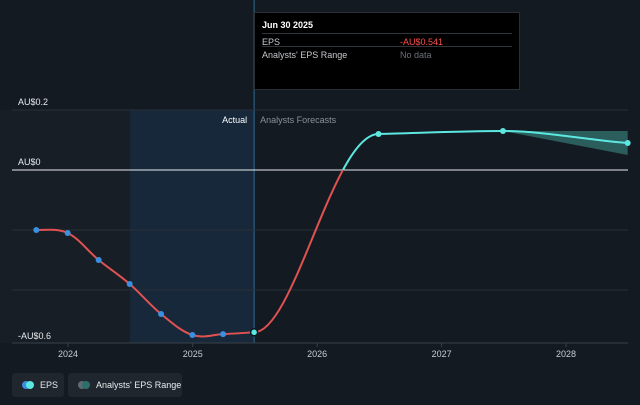  I want to click on x-tick-label: 2028, so click(566, 354).